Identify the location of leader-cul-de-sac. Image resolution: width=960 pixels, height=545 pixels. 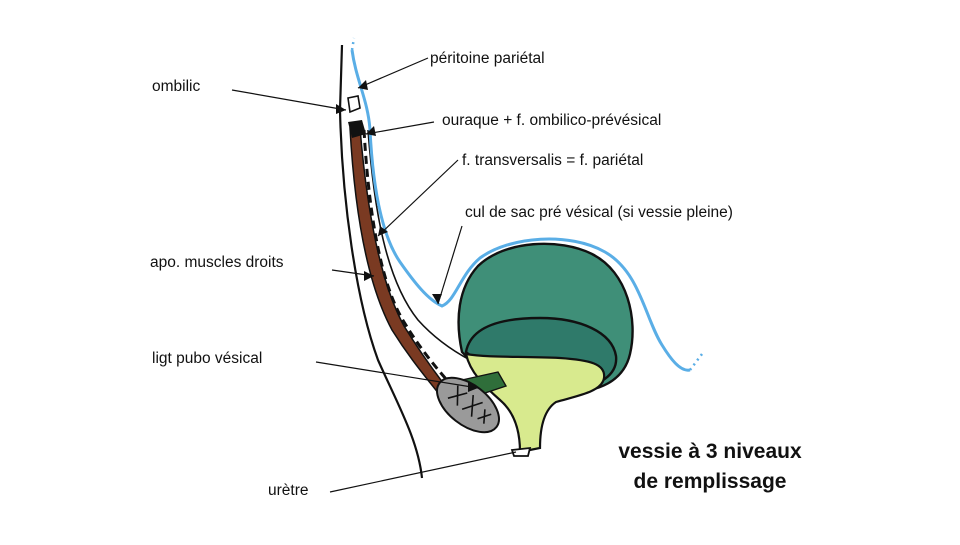
(450, 265).